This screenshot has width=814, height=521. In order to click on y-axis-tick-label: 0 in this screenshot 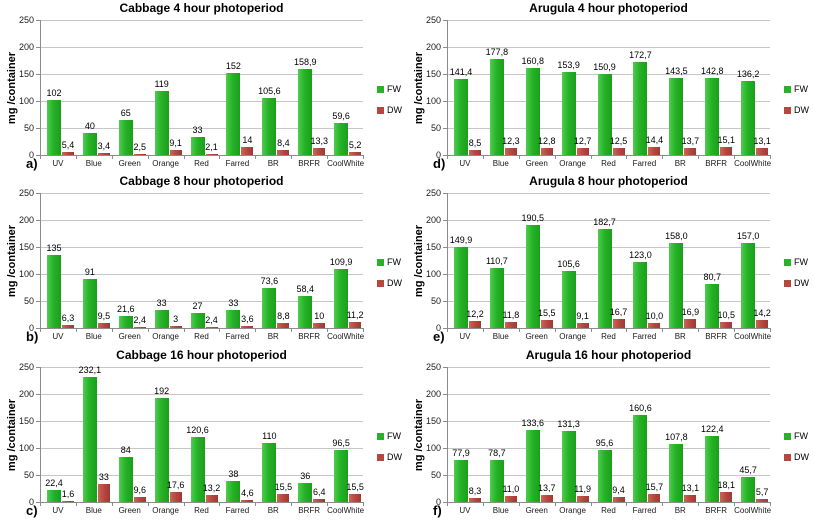, I will do `click(31, 328)`.